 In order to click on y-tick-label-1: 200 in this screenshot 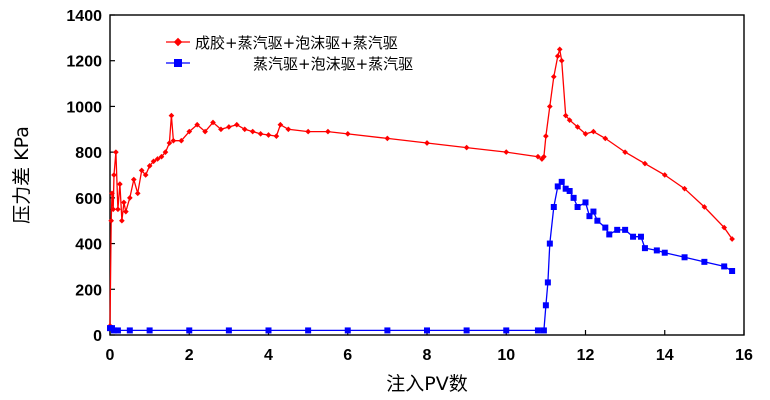, I will do `click(88, 290)`.